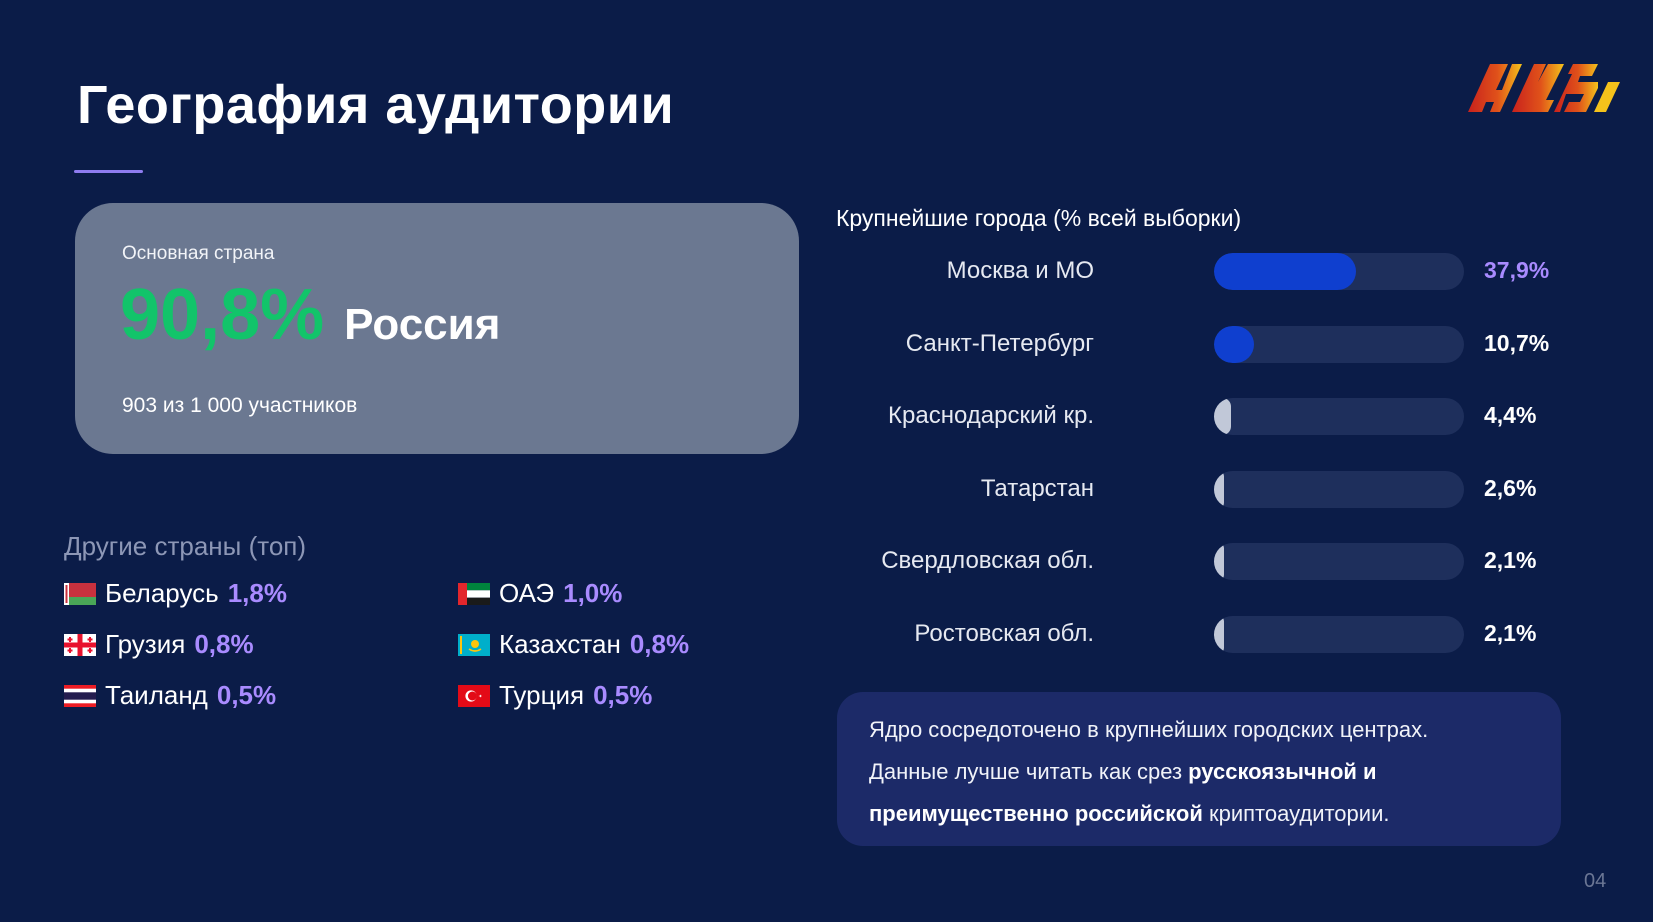 The width and height of the screenshot is (1653, 922). Describe the element at coordinates (1196, 561) in the screenshot. I see `city-row: Свердловская обл. 2,1%` at that location.